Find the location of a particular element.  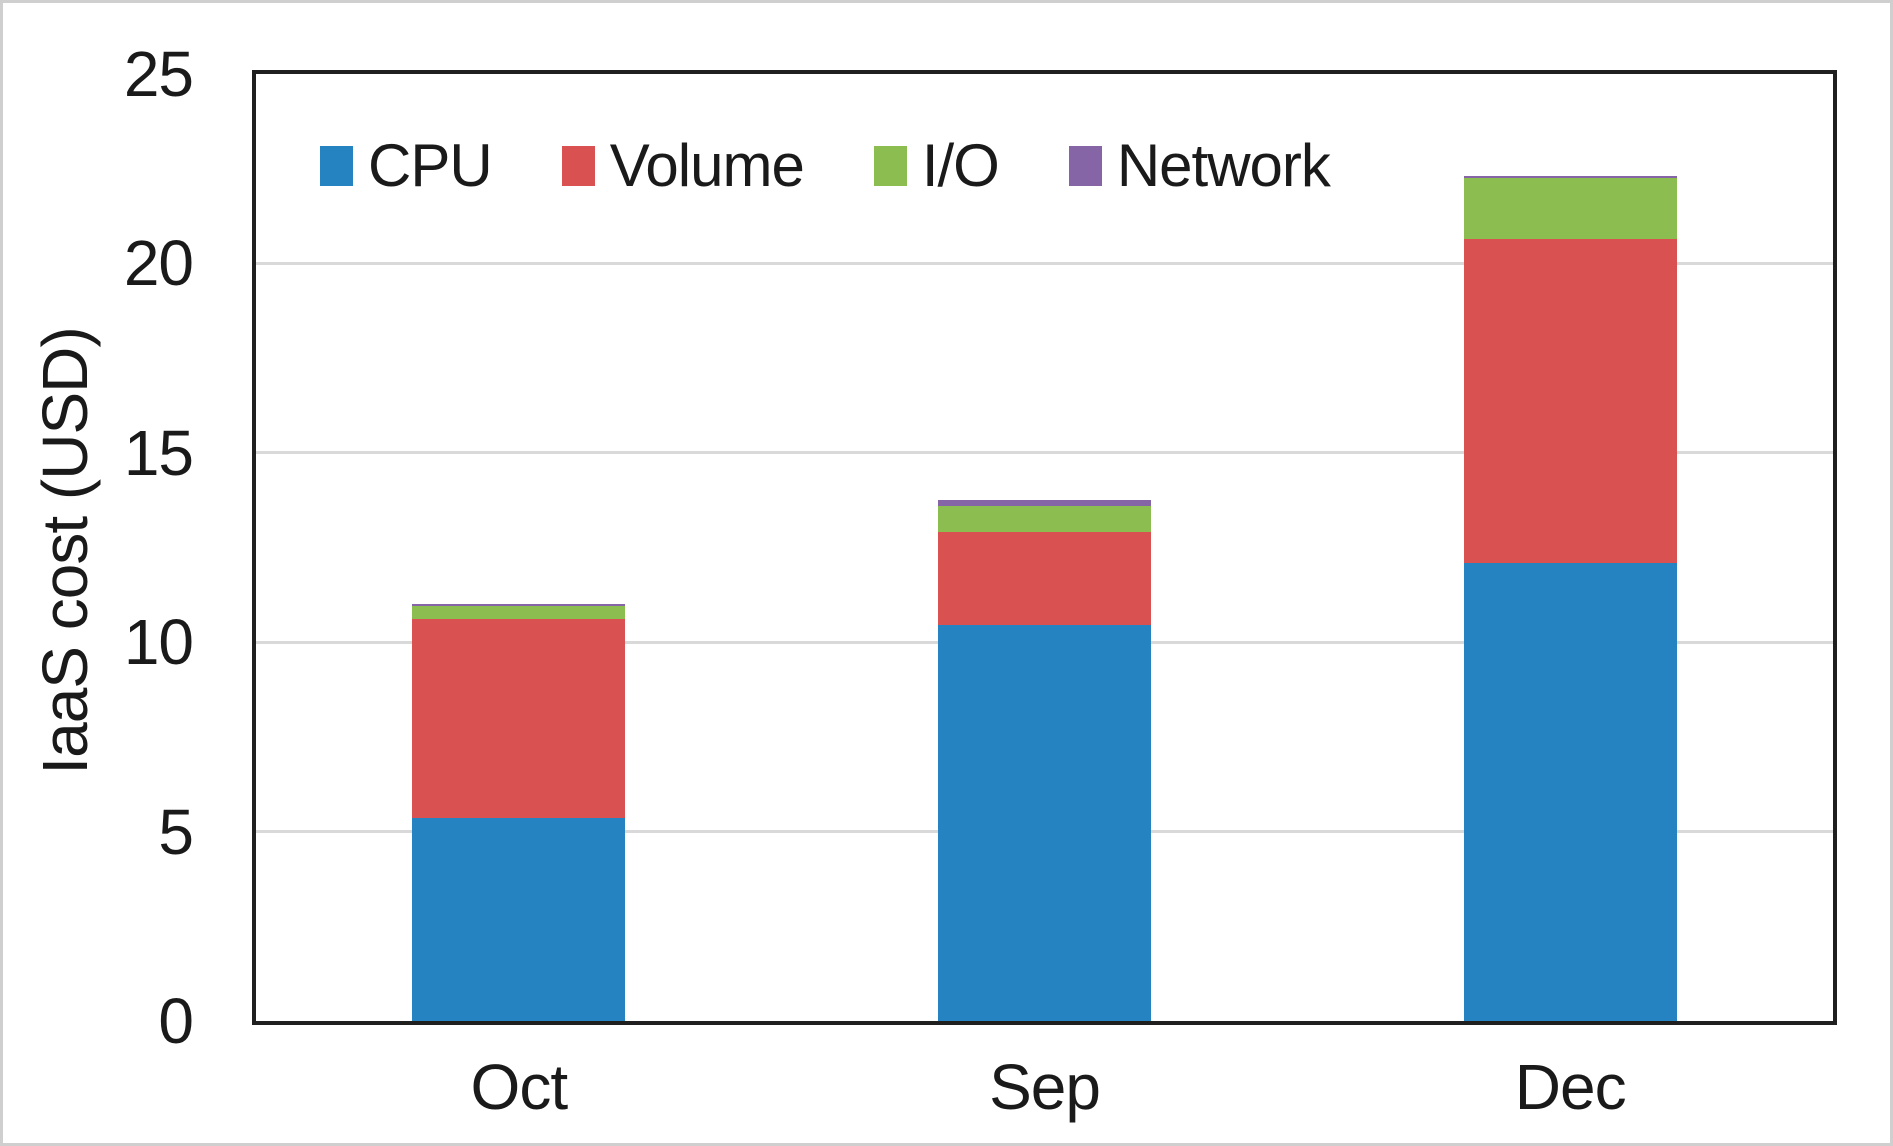

legend-label-cpu: CPU is located at coordinates (430, 165).